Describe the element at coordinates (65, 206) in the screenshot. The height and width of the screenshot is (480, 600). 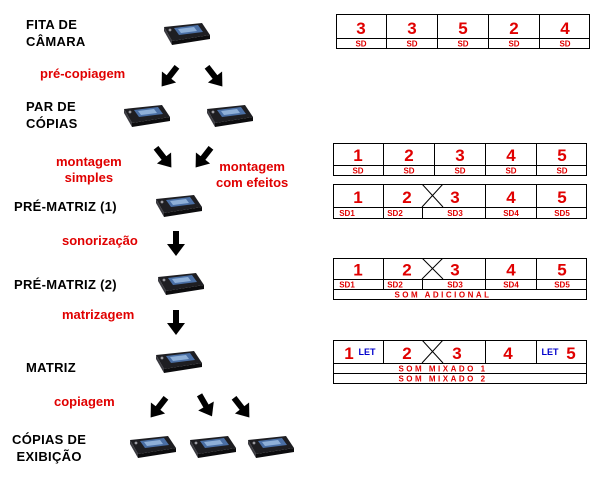
I see `stage-label-pre-master-1: PRÉ-MATRIZ (1)` at that location.